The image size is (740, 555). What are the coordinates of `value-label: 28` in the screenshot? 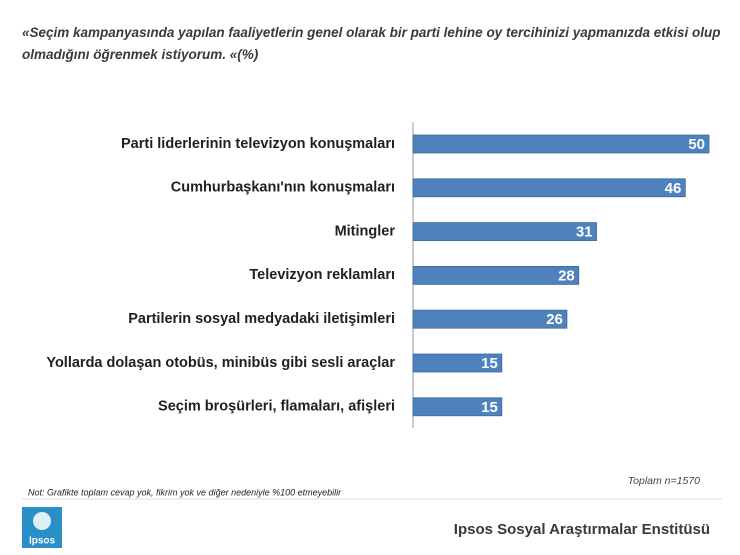 It's located at (566, 275).